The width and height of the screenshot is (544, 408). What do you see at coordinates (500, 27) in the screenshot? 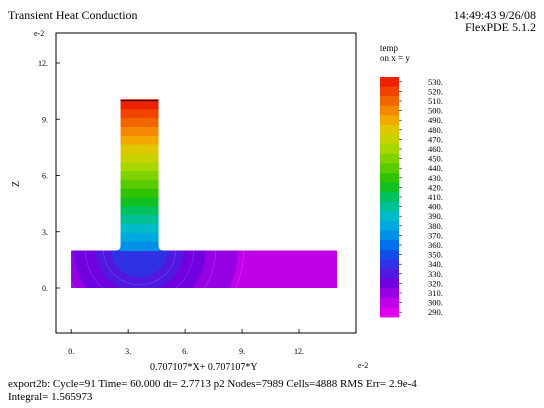
I see `version-label: FlexPDE 5.1.2` at bounding box center [500, 27].